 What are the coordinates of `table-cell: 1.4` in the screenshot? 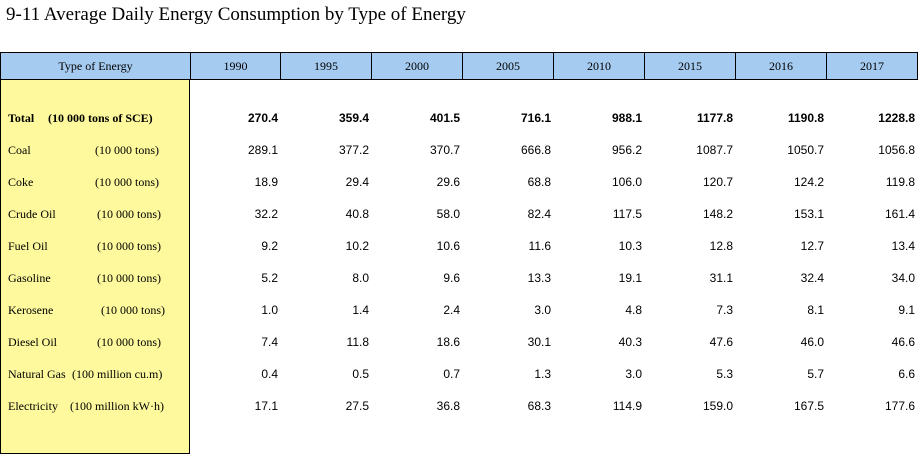 It's located at (360, 310).